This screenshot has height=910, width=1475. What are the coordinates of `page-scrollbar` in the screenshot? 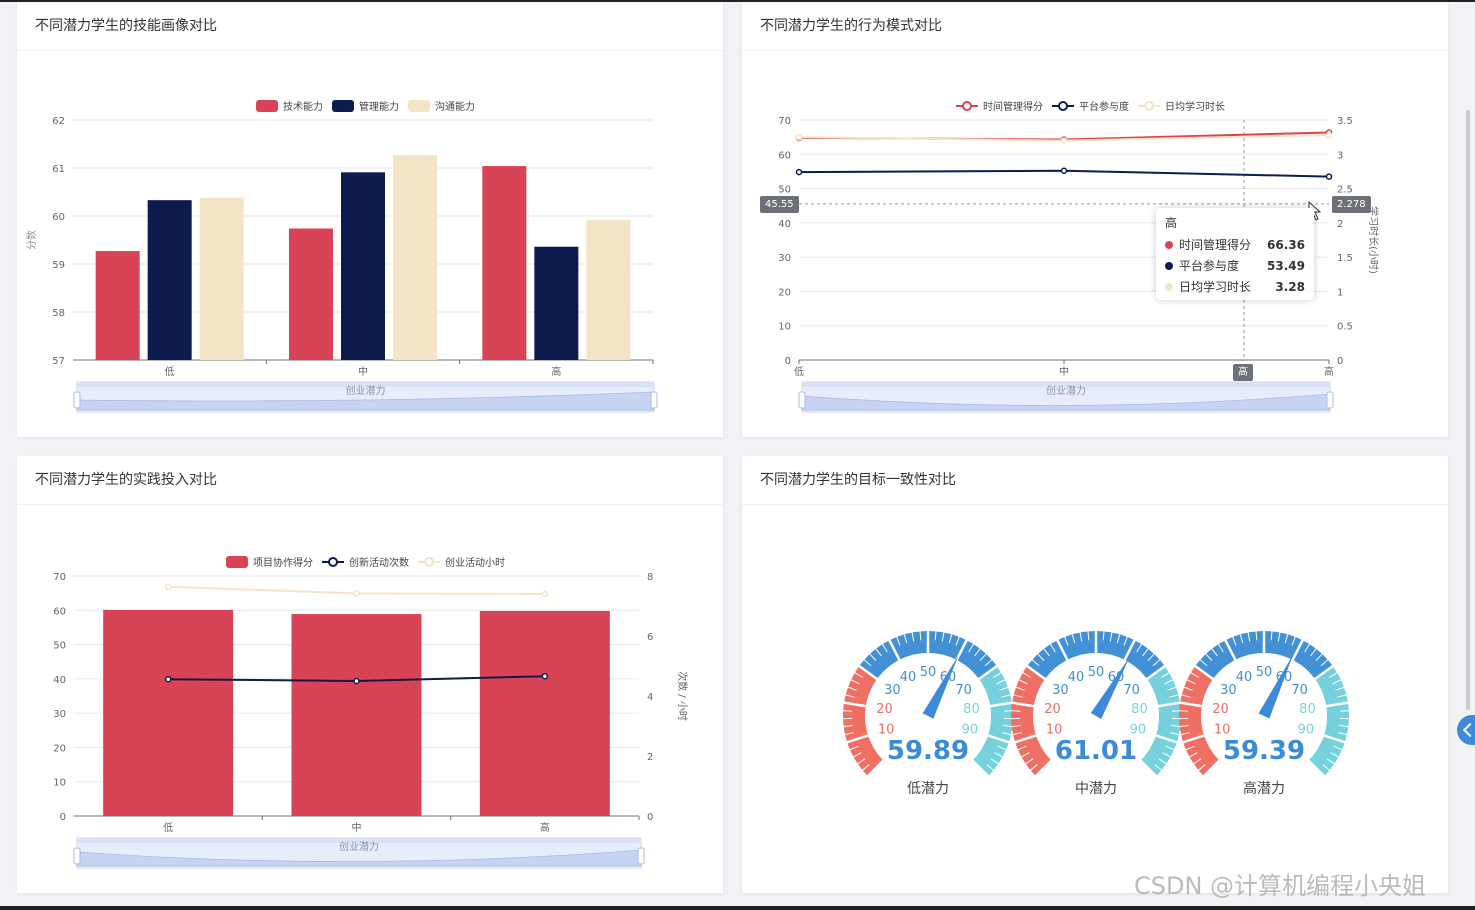 It's located at (1468, 410).